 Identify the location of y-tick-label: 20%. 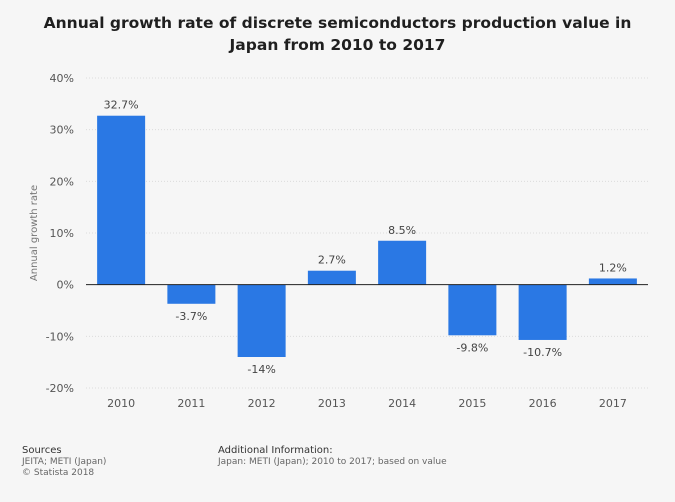
(62, 181).